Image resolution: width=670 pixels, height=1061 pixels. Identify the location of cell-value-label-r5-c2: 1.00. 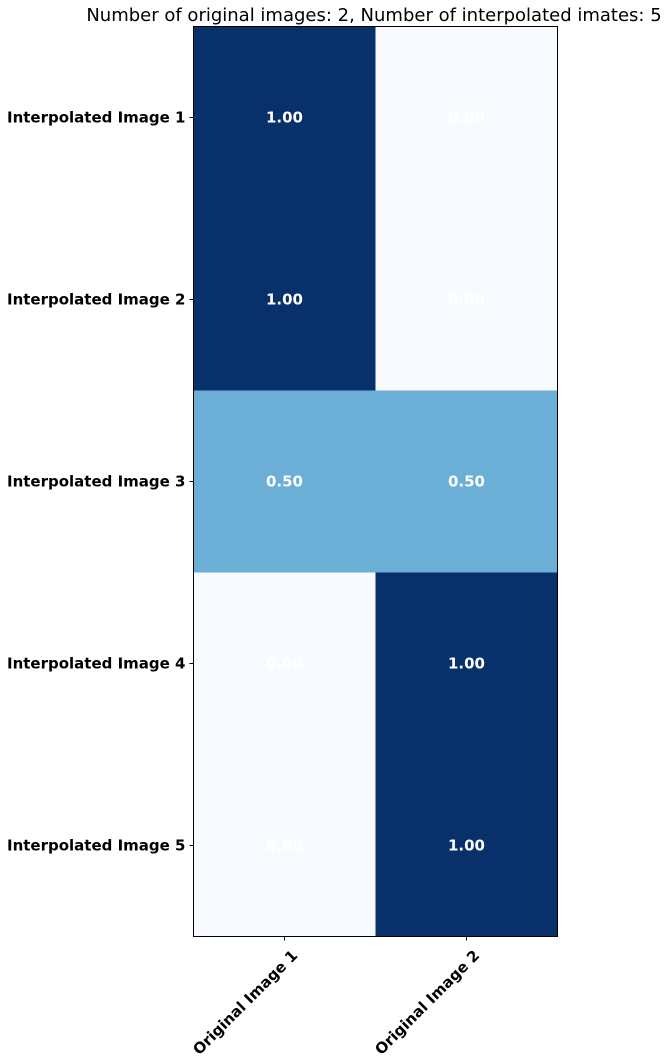
(466, 846).